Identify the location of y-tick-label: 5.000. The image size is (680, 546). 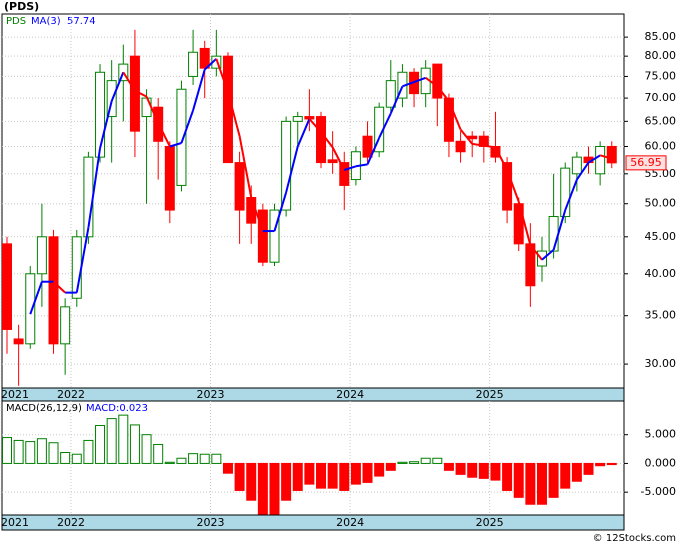
(661, 434).